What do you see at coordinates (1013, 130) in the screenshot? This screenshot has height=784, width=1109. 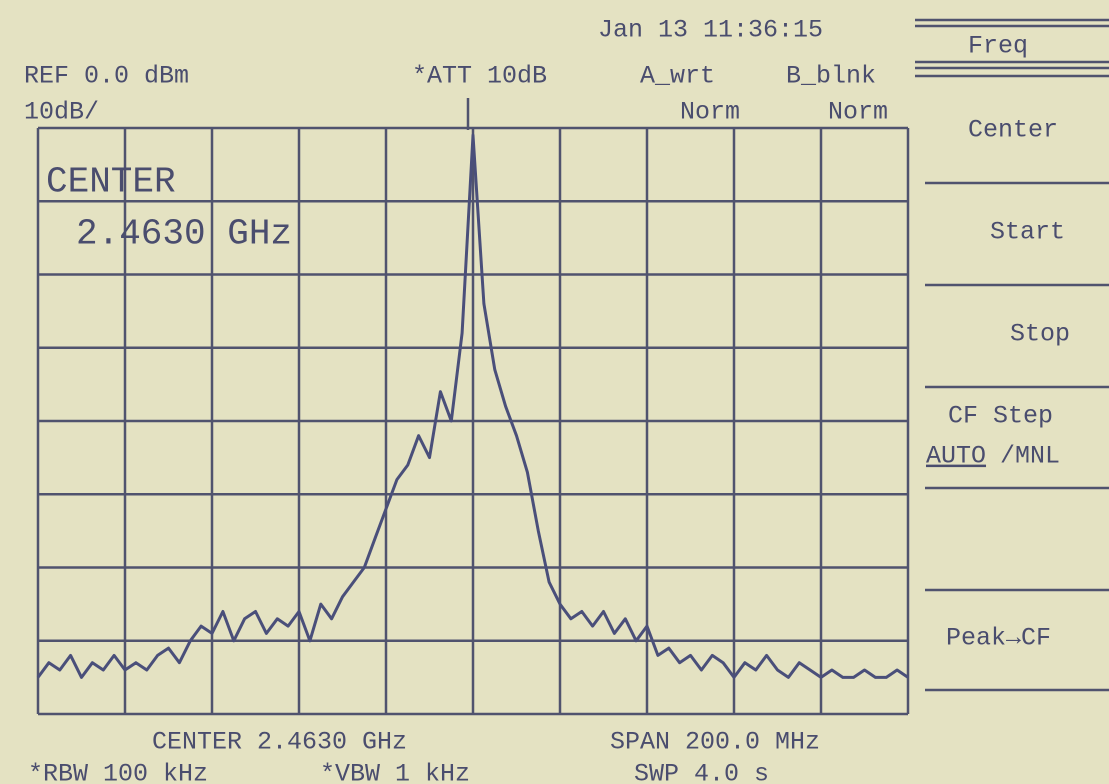 I see `menu-item: Center` at bounding box center [1013, 130].